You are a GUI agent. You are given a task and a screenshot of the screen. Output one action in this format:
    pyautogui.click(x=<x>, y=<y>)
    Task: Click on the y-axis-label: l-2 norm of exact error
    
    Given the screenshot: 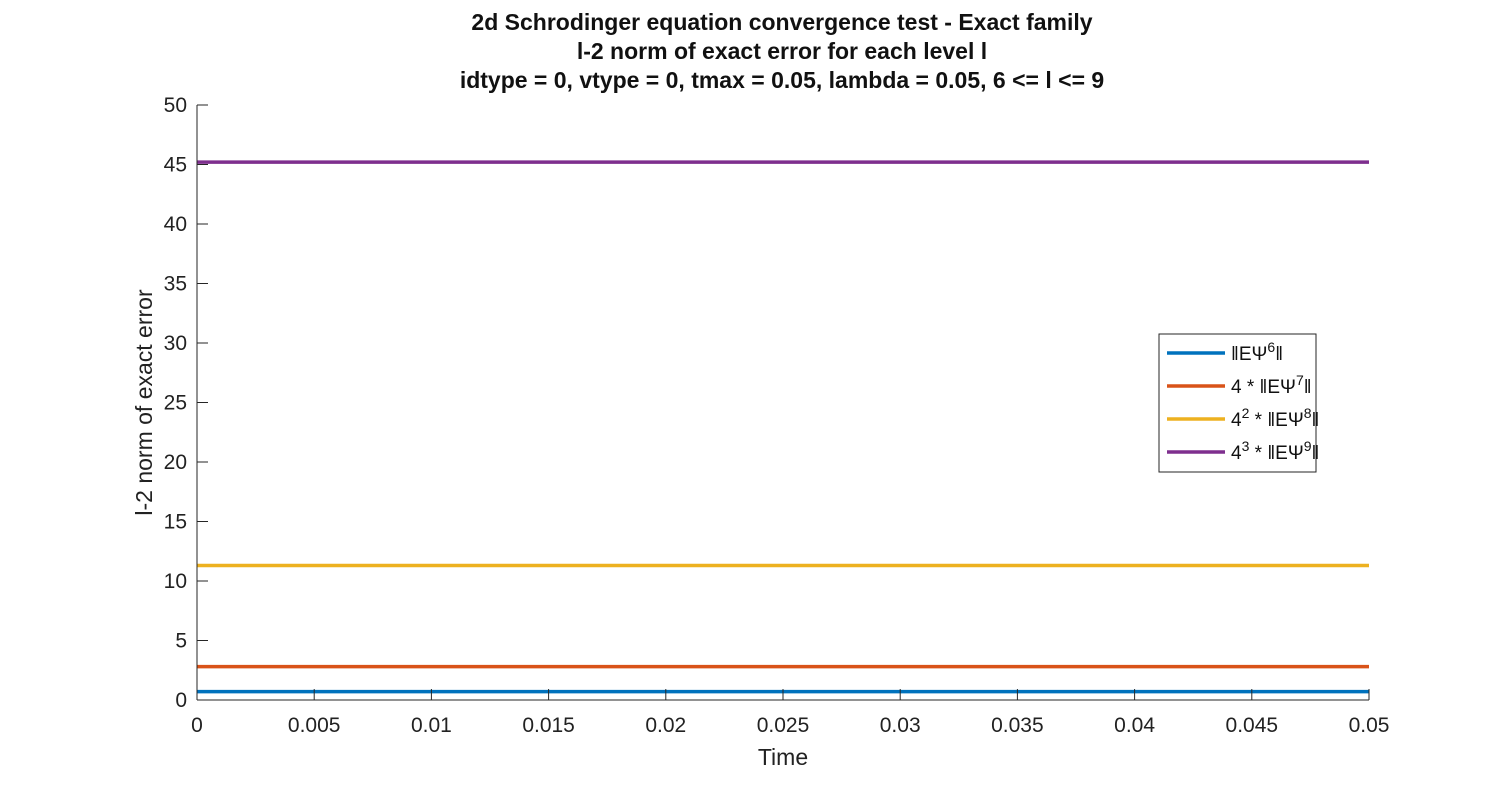 What is the action you would take?
    pyautogui.click(x=144, y=402)
    